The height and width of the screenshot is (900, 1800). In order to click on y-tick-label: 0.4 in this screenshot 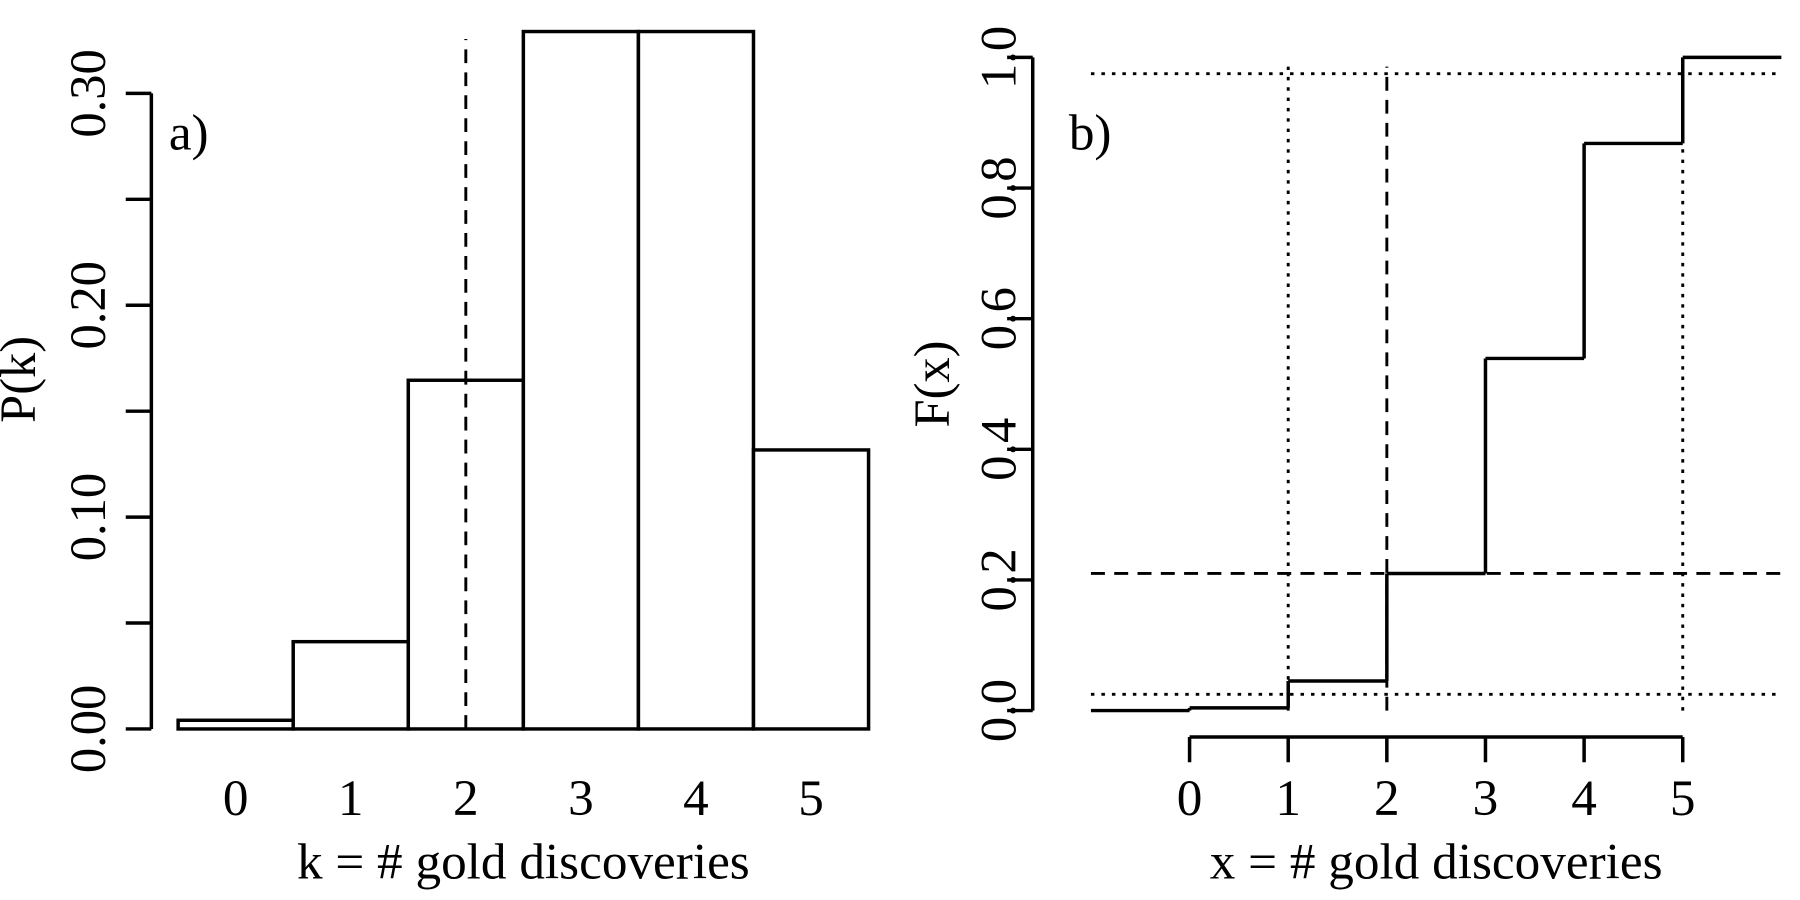, I will do `click(999, 449)`.